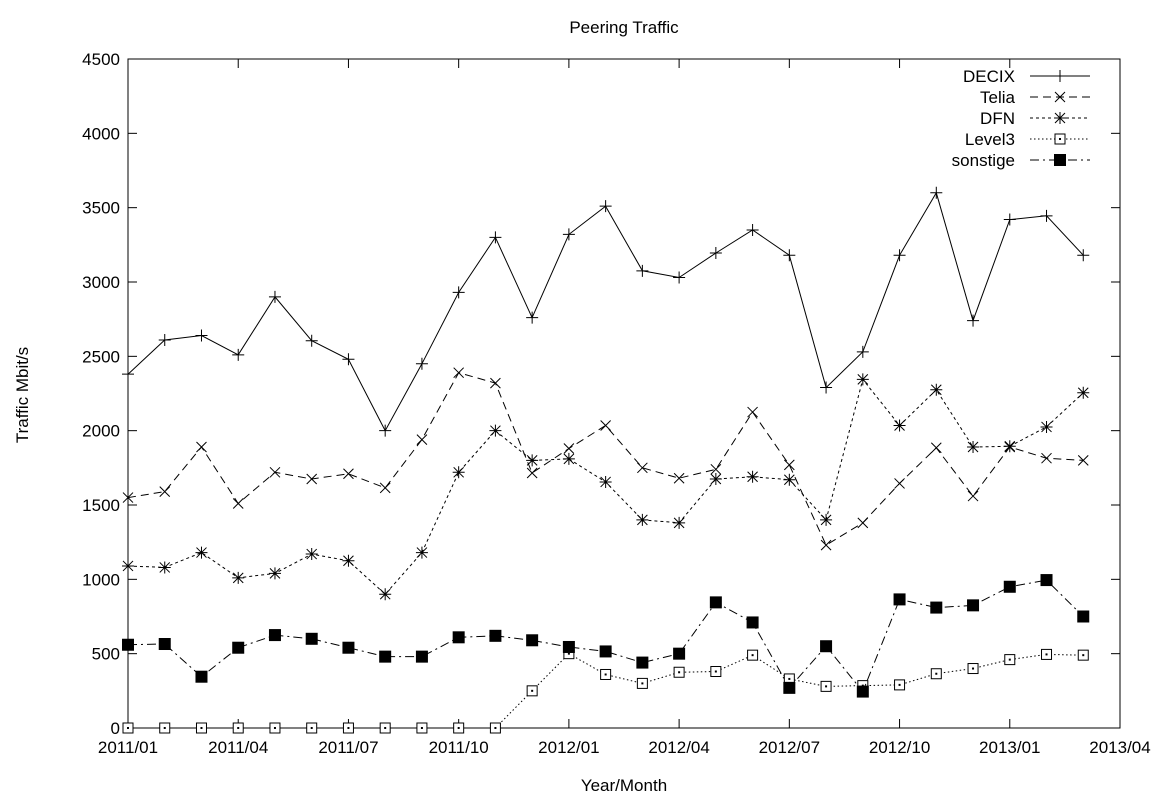 This screenshot has height=795, width=1163. I want to click on x-tick-label: 2013/04, so click(1119, 747).